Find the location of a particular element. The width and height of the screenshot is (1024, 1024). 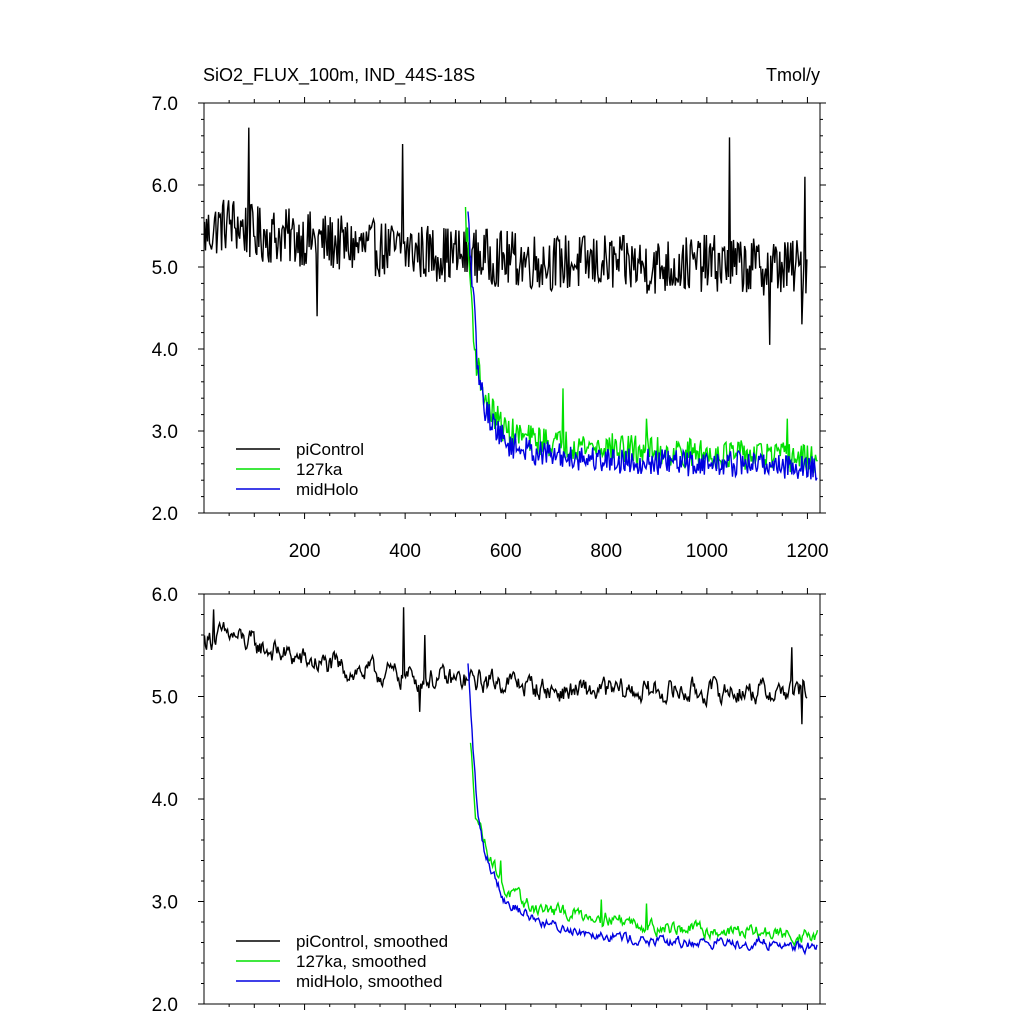

x-tick-label: 1000 is located at coordinates (707, 551).